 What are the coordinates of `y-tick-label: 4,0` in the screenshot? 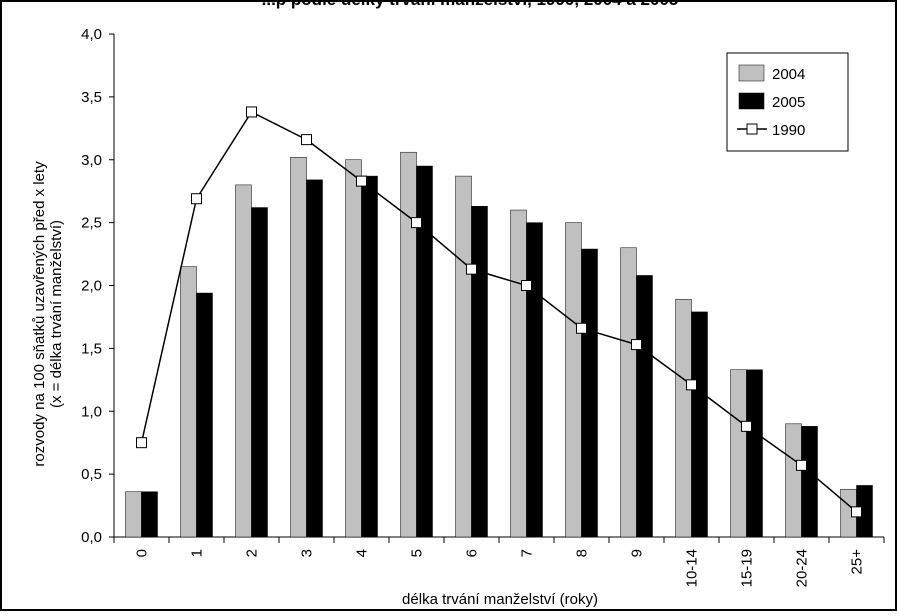 It's located at (91, 34).